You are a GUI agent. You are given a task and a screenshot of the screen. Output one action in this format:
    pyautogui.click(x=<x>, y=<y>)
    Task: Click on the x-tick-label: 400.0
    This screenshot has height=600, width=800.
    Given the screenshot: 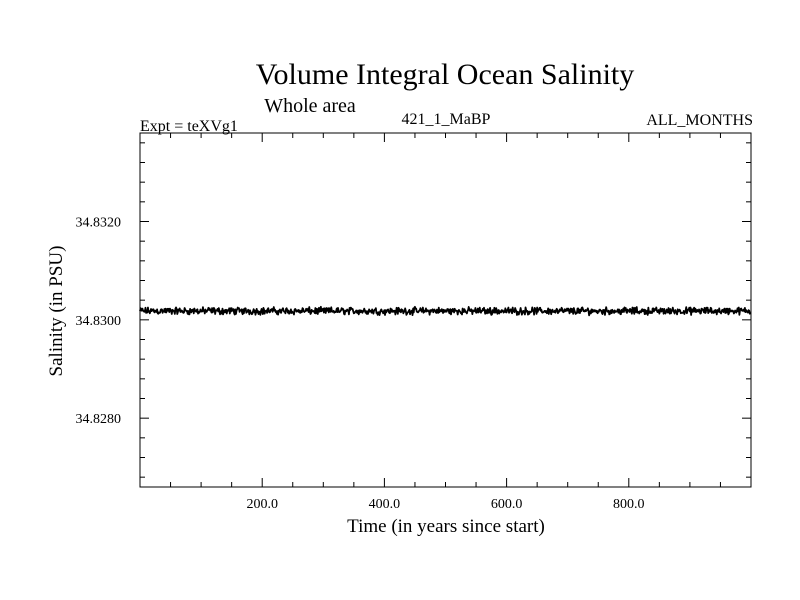 What is the action you would take?
    pyautogui.click(x=385, y=504)
    